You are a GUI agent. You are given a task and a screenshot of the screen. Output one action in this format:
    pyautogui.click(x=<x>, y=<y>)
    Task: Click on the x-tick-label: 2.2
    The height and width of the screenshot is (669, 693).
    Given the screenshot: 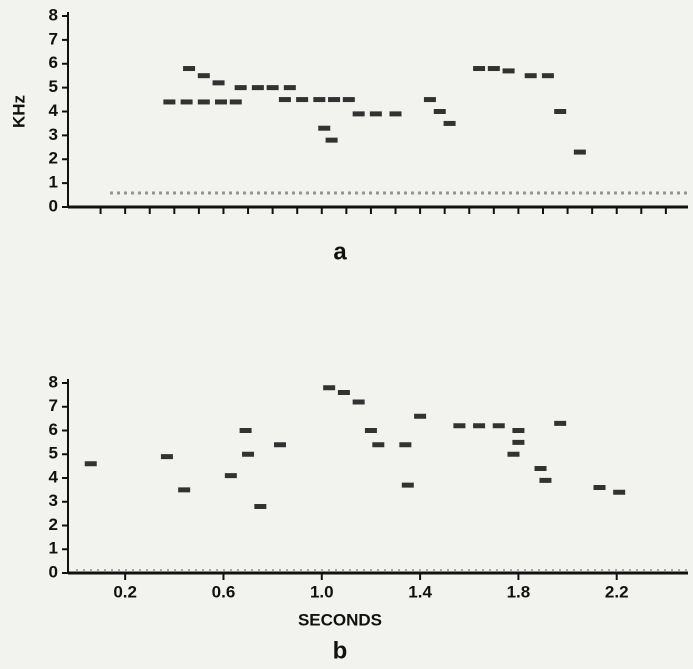 What is the action you would take?
    pyautogui.click(x=617, y=591)
    